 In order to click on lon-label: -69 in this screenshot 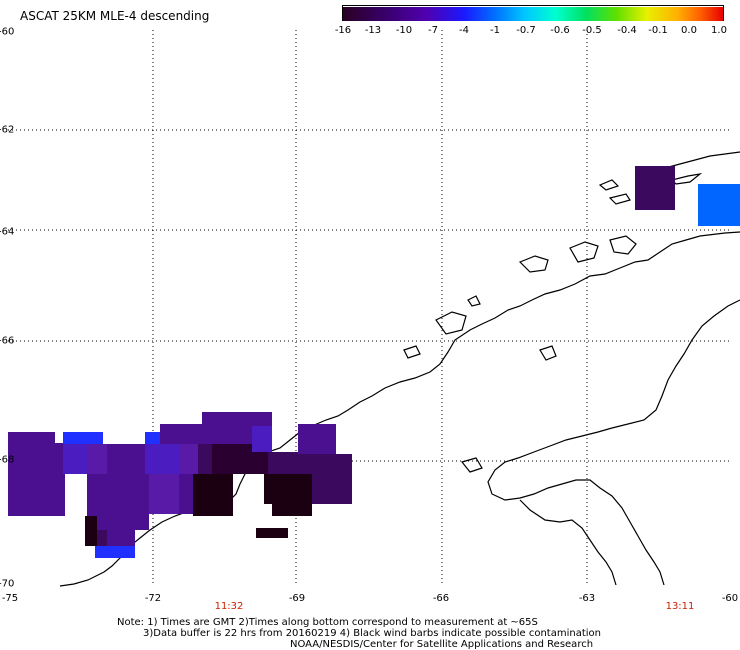, I will do `click(297, 598)`.